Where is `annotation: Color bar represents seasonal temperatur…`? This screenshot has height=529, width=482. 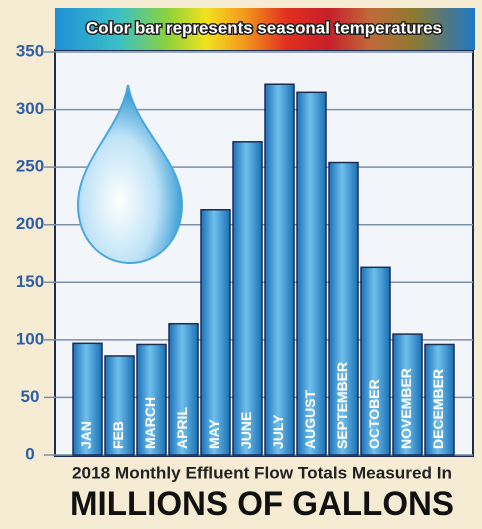 annotation: Color bar represents seasonal temperatur… is located at coordinates (264, 27).